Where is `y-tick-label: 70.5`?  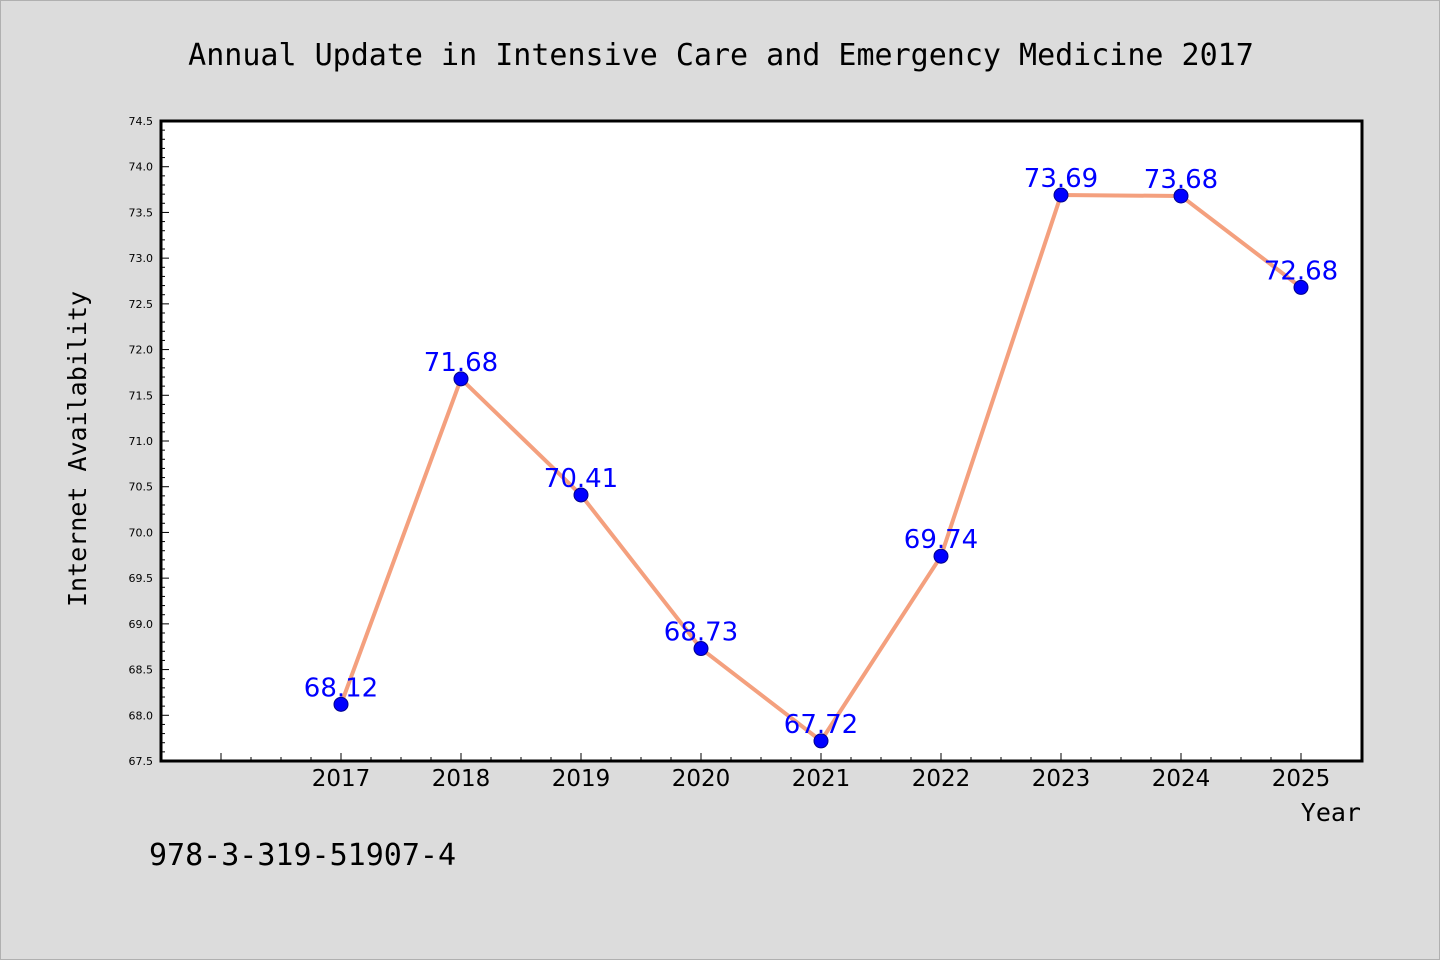 y-tick-label: 70.5 is located at coordinates (141, 487).